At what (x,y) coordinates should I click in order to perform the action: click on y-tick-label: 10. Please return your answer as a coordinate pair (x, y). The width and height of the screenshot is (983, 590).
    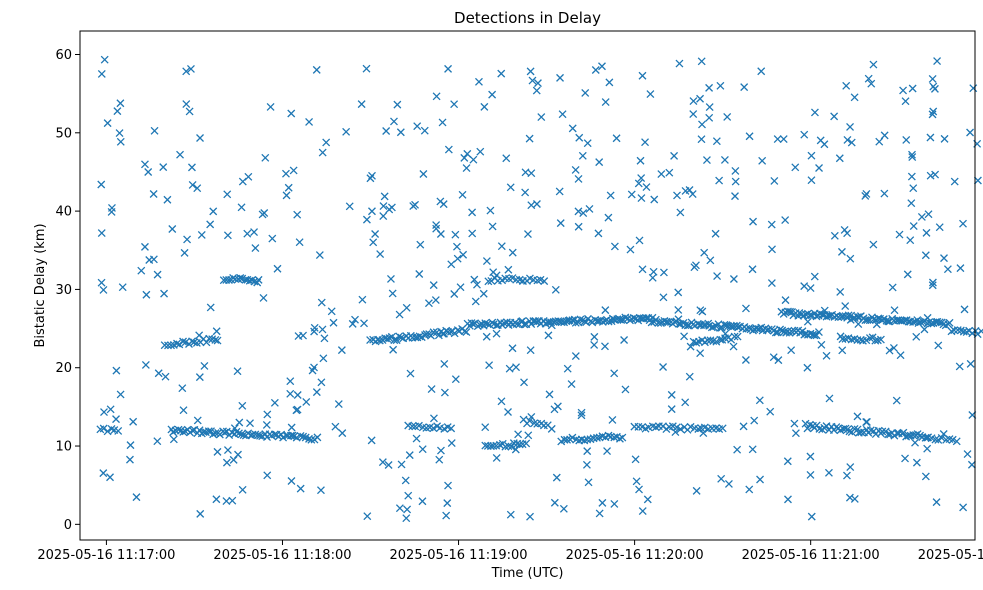
    Looking at the image, I should click on (63, 447).